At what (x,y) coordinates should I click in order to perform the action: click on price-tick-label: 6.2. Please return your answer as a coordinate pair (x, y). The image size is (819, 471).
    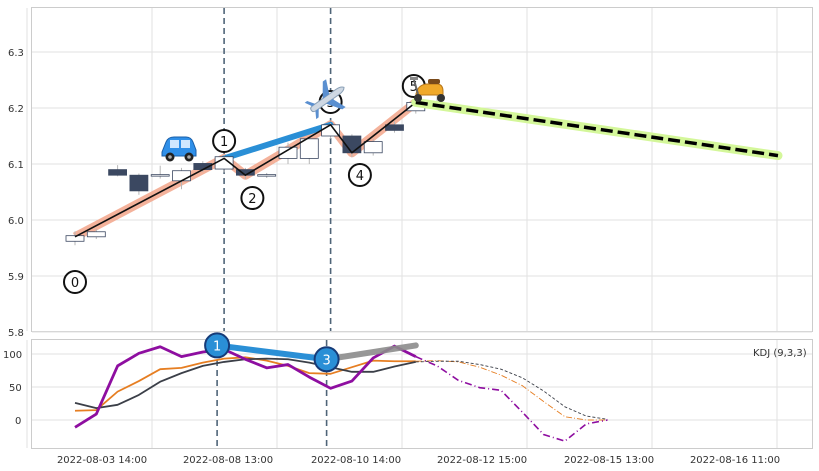
    Looking at the image, I should click on (16, 109).